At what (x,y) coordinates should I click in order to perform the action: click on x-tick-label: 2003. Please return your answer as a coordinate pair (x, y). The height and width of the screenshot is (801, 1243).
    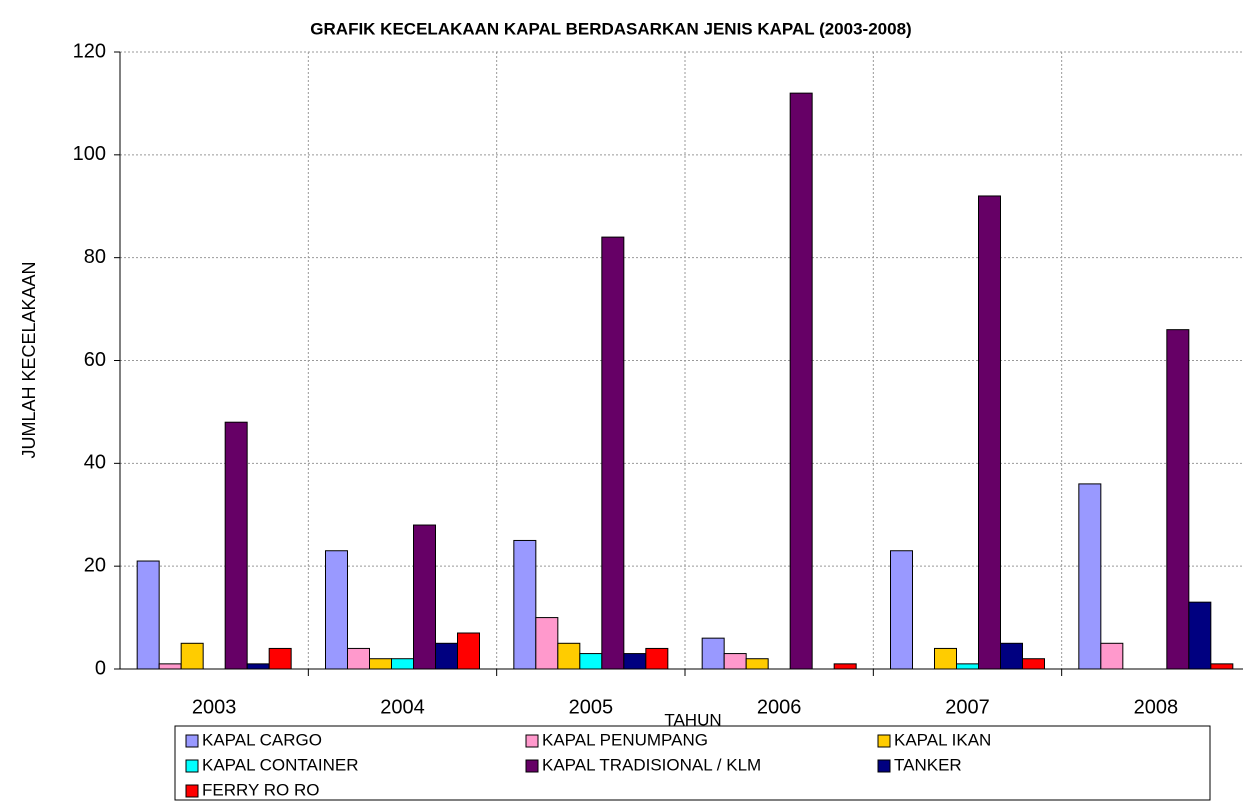
    Looking at the image, I should click on (214, 707).